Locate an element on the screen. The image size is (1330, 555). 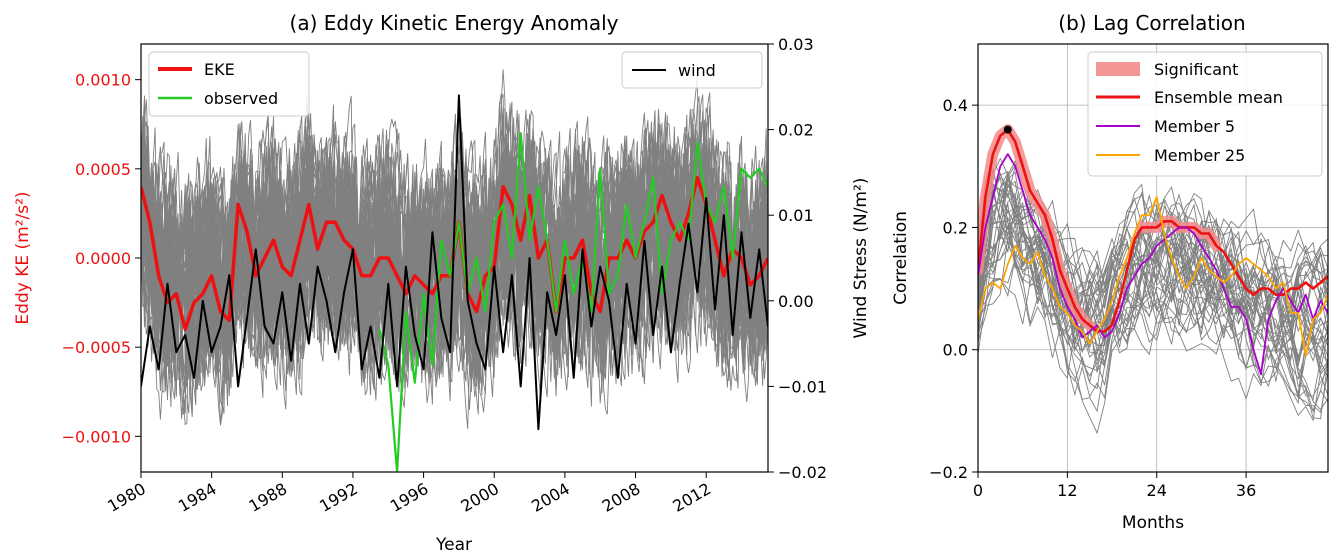
panel-a-ylabel-right: Wind Stress (N/m²) is located at coordinates (861, 258).